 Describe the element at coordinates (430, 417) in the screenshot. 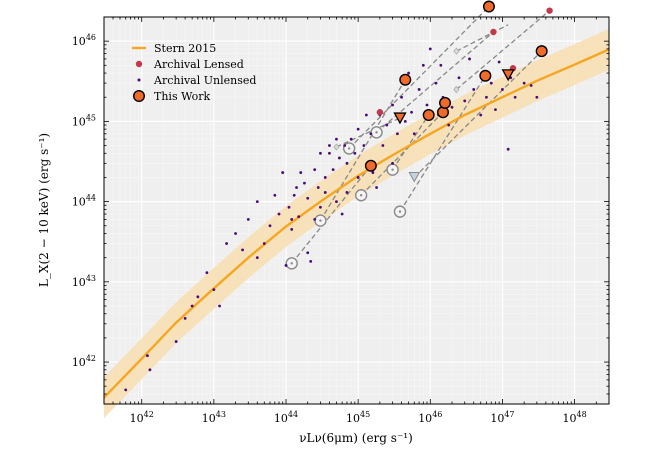

I see `x-tick-label: 1046` at that location.